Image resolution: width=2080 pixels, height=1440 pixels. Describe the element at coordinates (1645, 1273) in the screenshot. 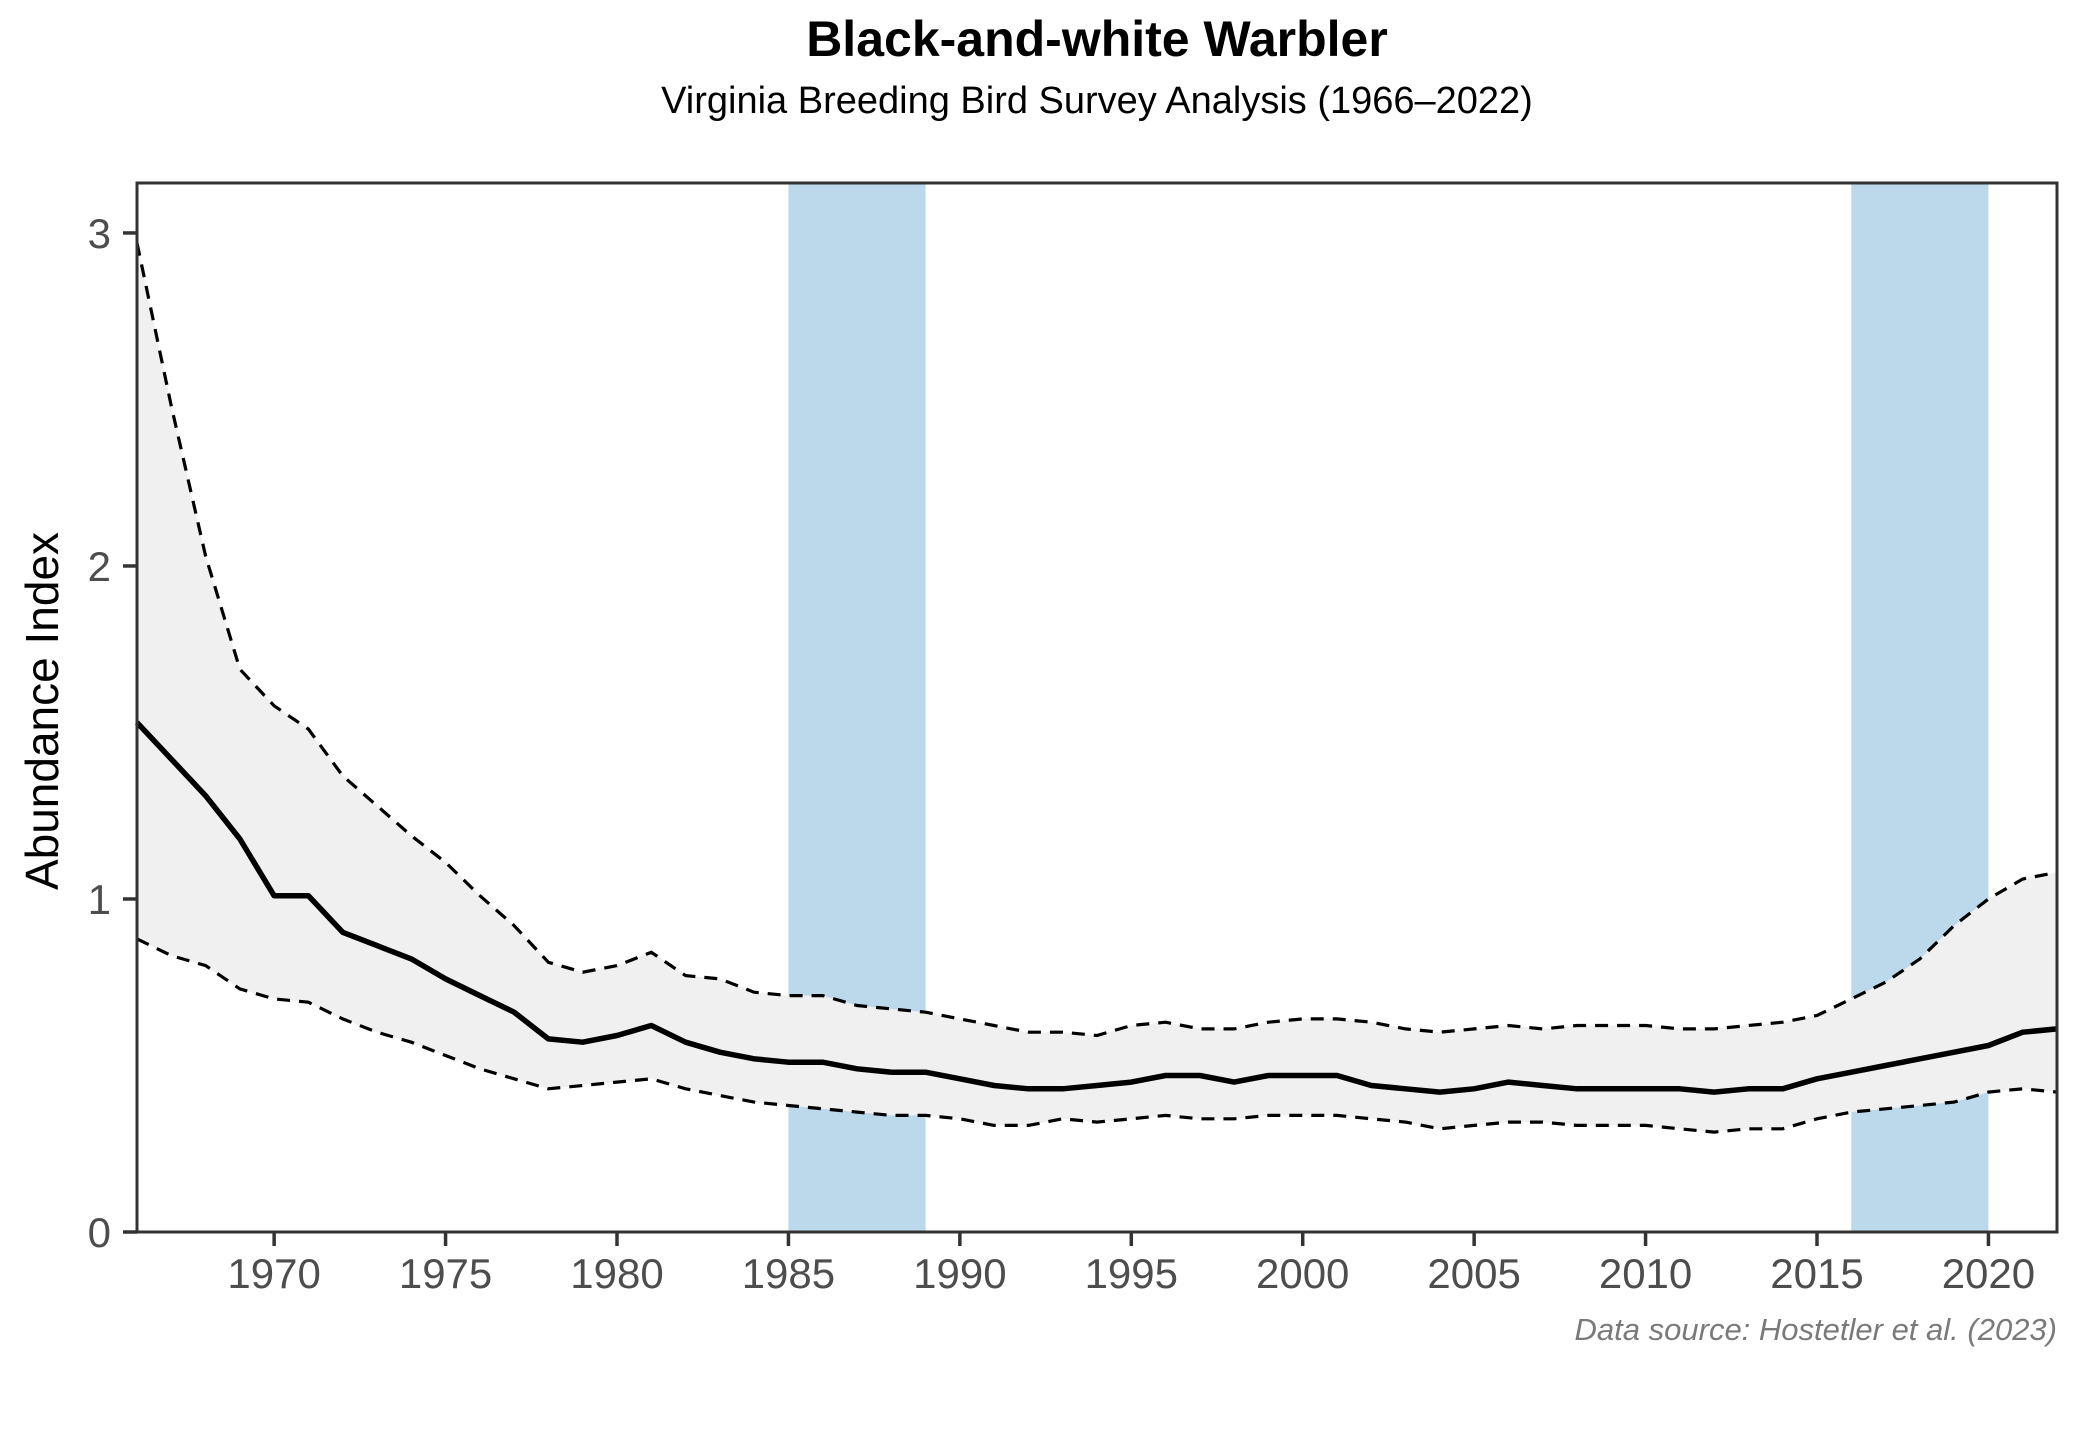

I see `x-tick-label: 2010` at that location.